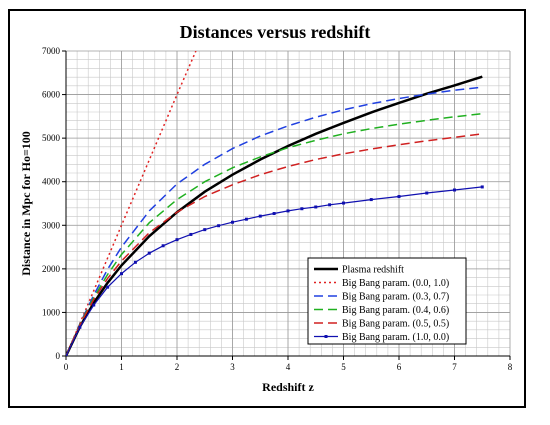  Describe the element at coordinates (395, 324) in the screenshot. I see `legend-label: Big Bang param. (0.5, 0.5)` at that location.